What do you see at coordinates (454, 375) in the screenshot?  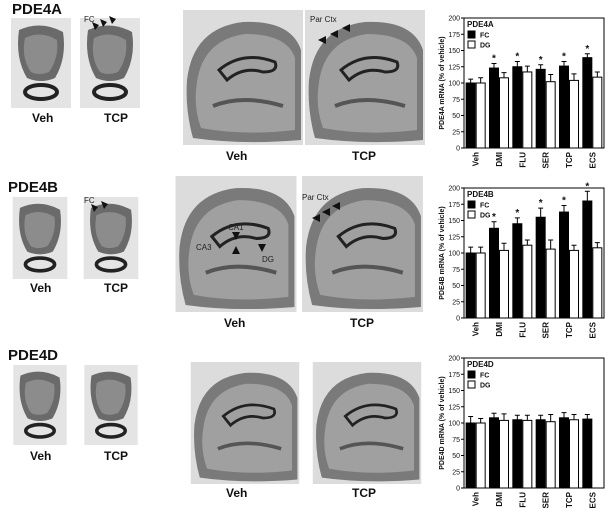 I see `y-tick-label: 175` at bounding box center [454, 375].